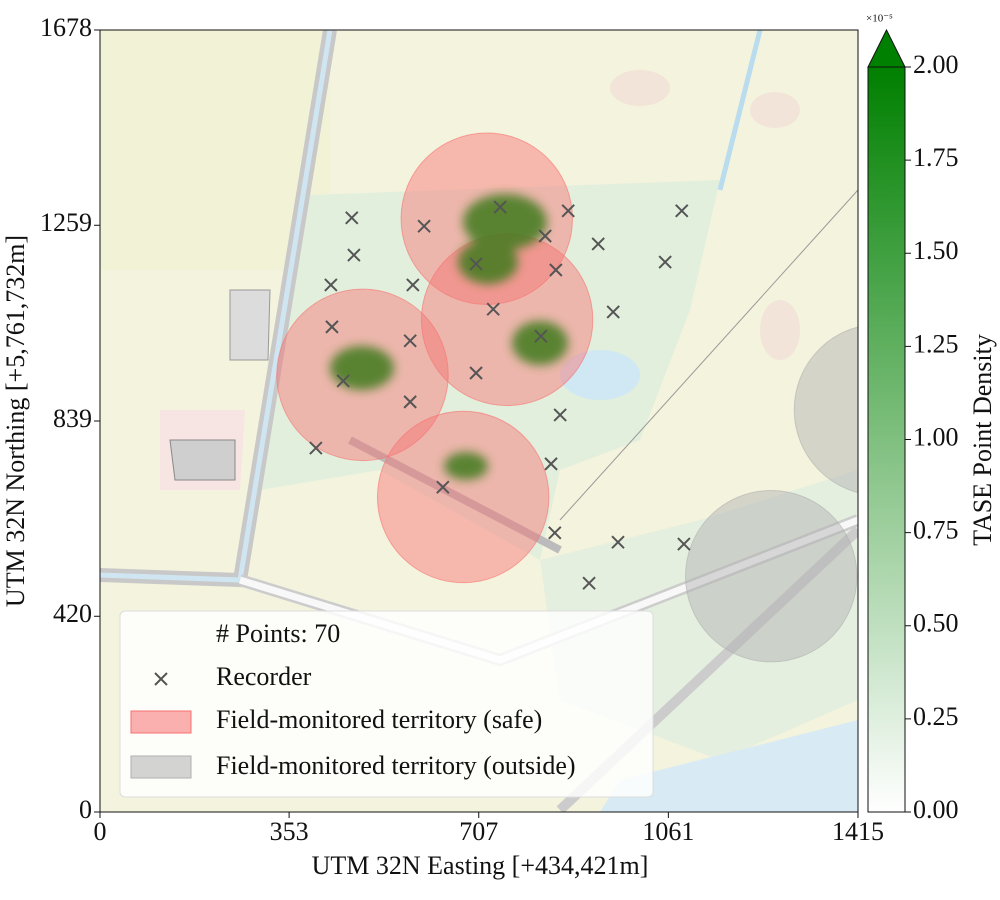 The height and width of the screenshot is (900, 1000). I want to click on x-tick-label: 0, so click(100, 831).